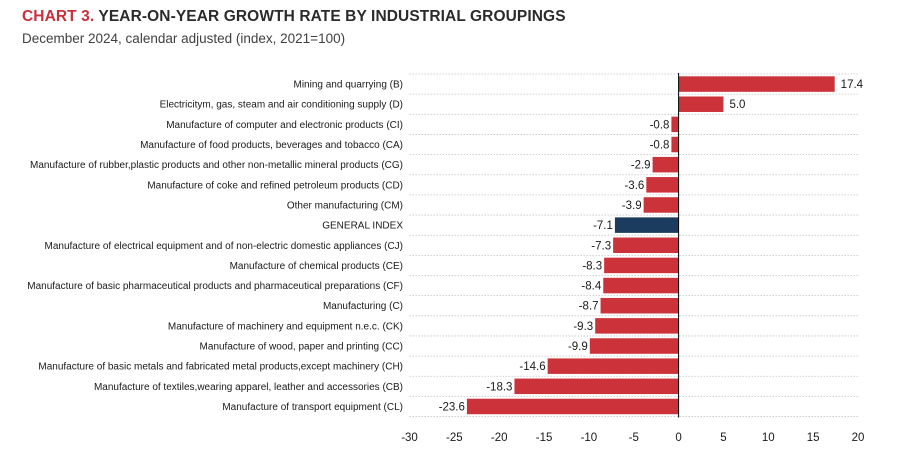 Image resolution: width=918 pixels, height=457 pixels. Describe the element at coordinates (678, 438) in the screenshot. I see `x-tick-label: 0` at that location.